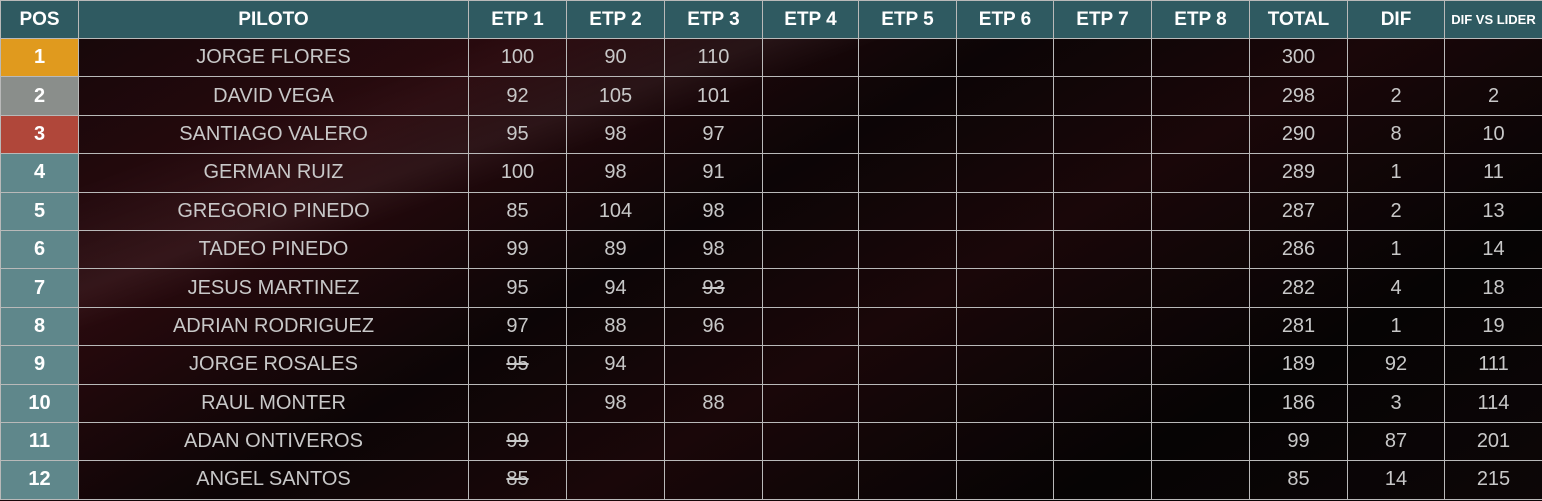  I want to click on dif-points: 87, so click(1396, 441).